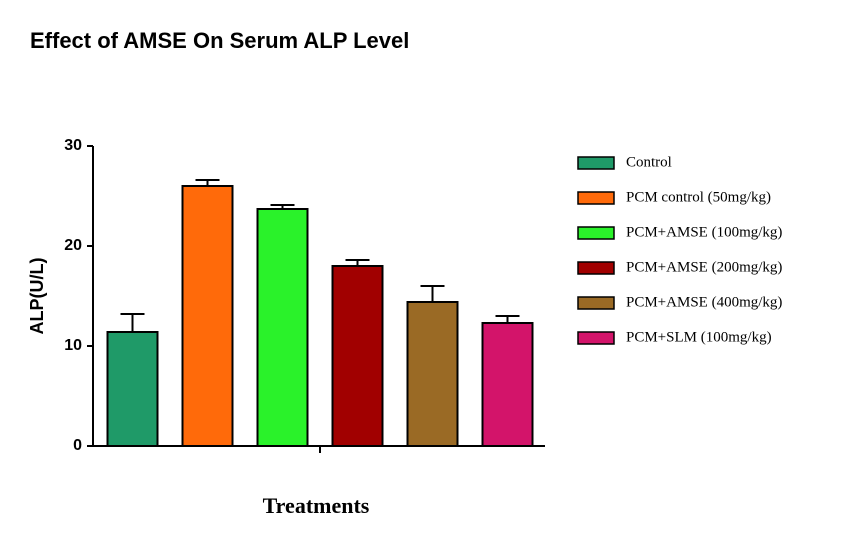 Image resolution: width=864 pixels, height=544 pixels. What do you see at coordinates (73, 245) in the screenshot?
I see `y-tick-label: 20` at bounding box center [73, 245].